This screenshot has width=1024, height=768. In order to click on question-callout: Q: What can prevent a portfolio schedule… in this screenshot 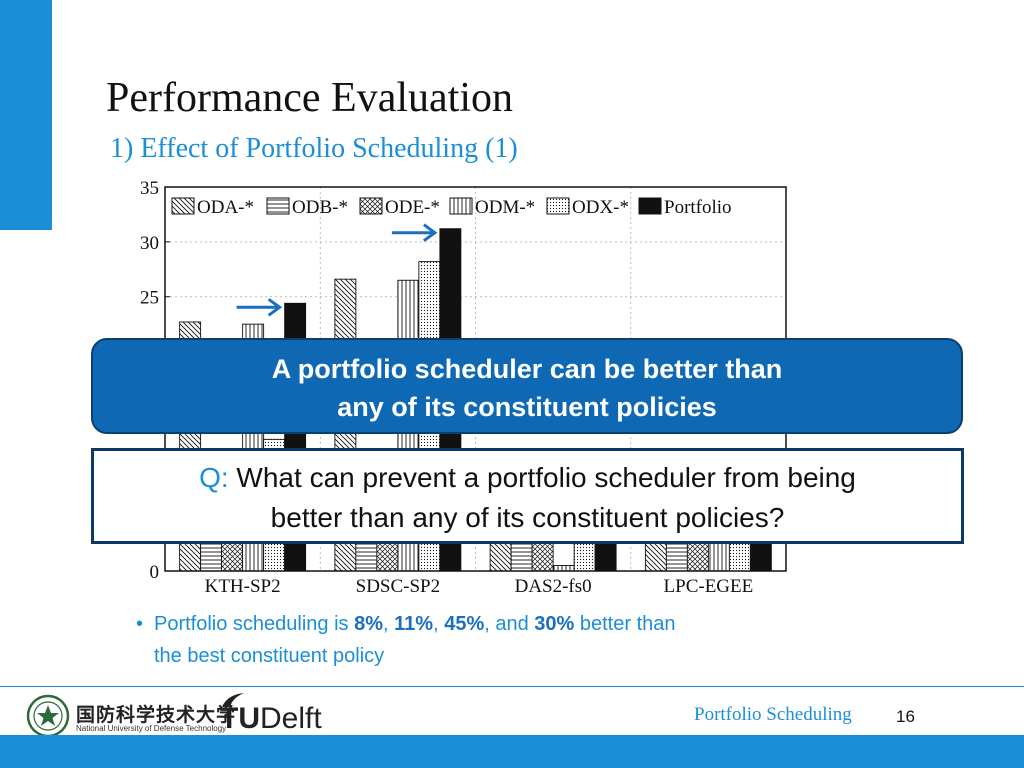, I will do `click(527, 496)`.